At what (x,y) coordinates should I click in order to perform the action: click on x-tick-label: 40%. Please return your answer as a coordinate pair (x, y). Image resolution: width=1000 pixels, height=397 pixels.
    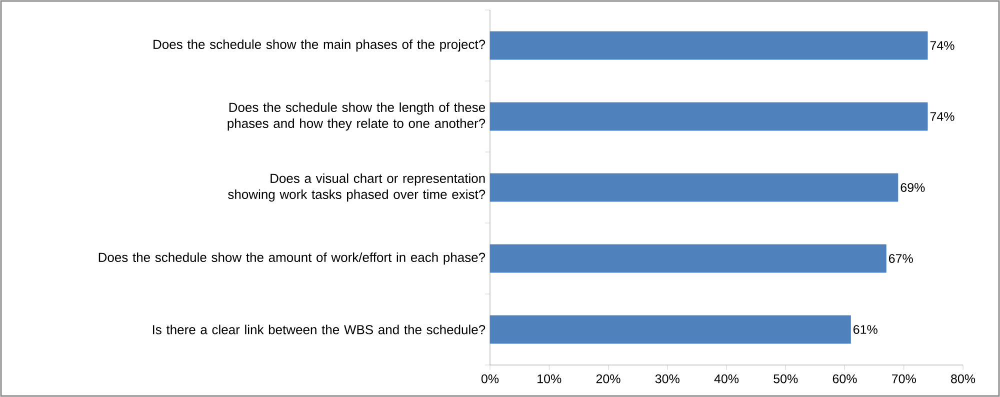
    Looking at the image, I should click on (726, 379).